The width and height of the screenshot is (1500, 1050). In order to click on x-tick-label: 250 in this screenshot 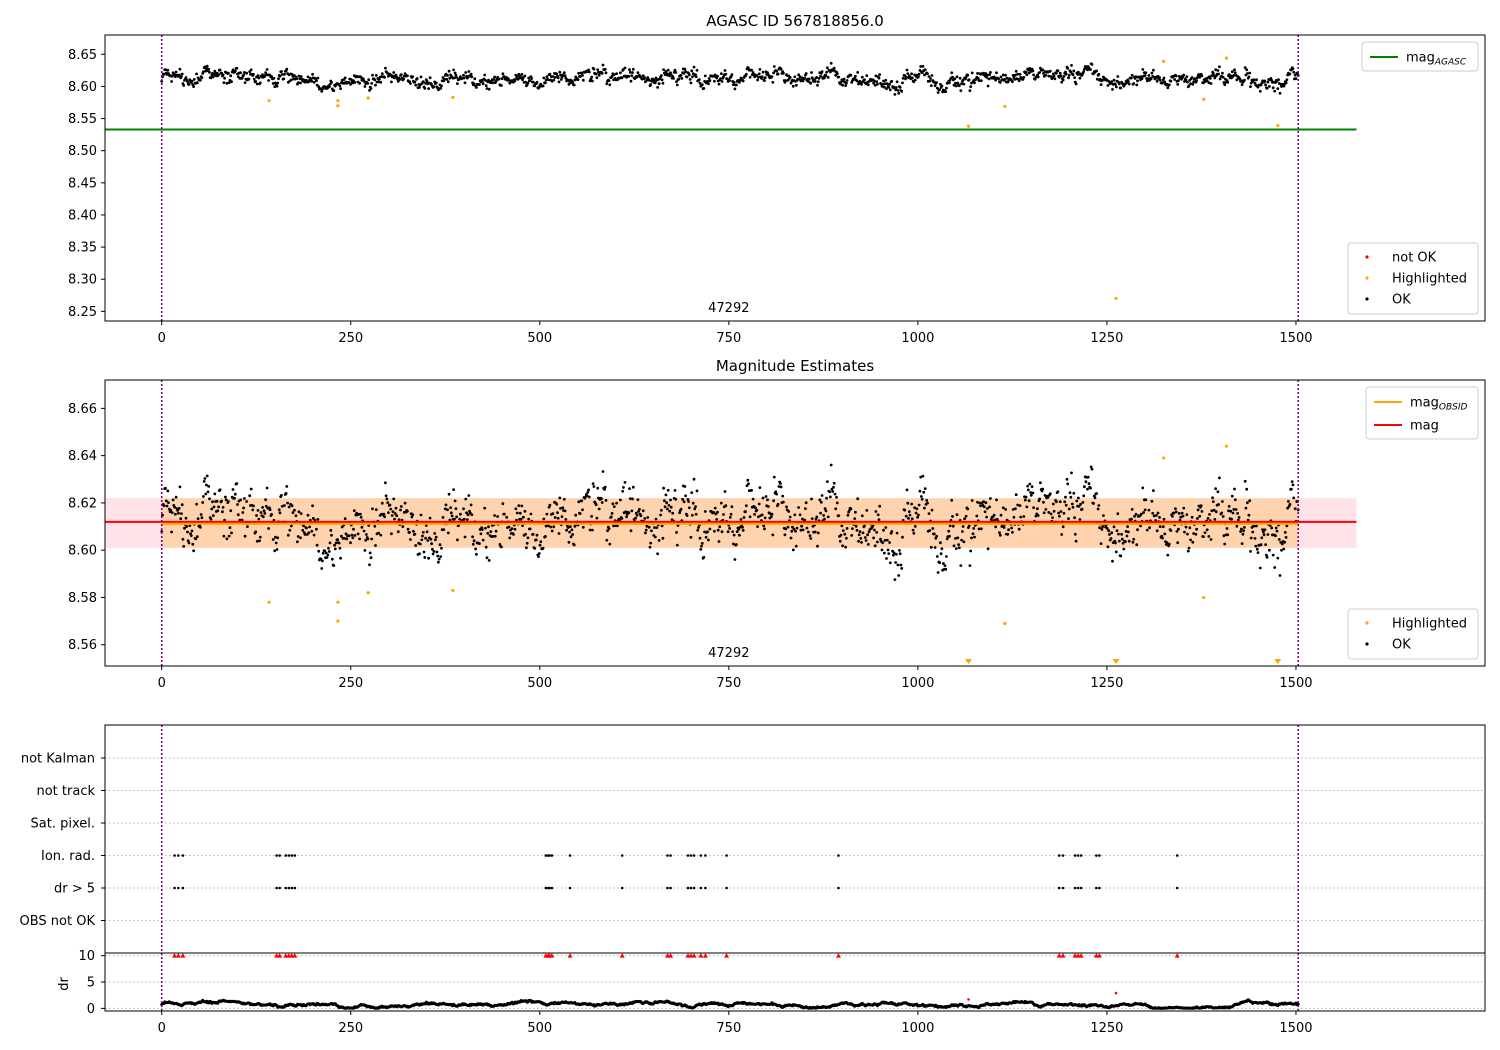, I will do `click(350, 683)`.